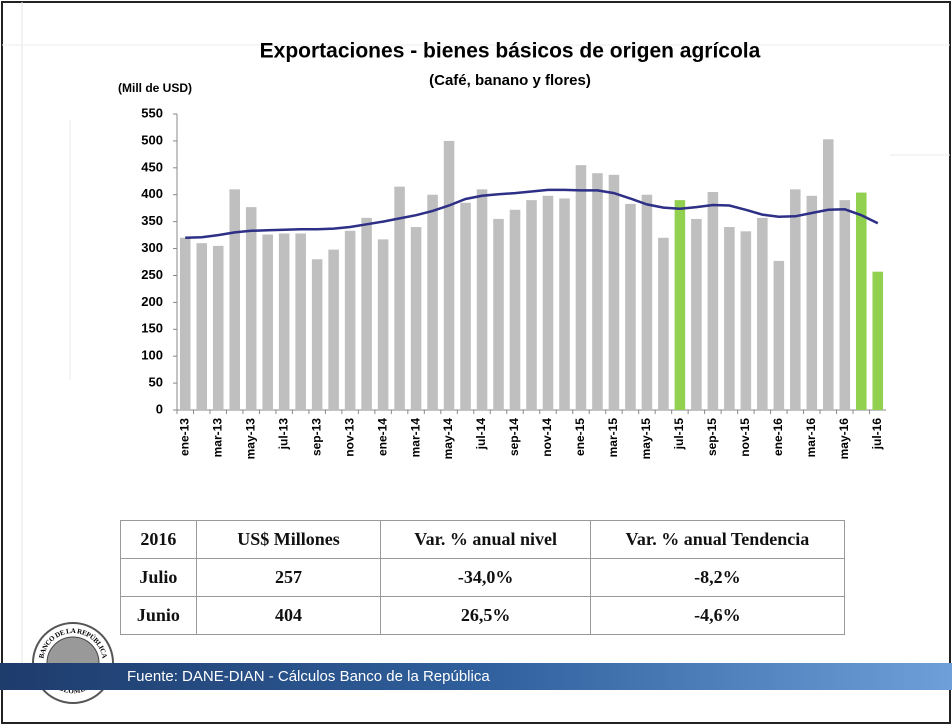  Describe the element at coordinates (485, 539) in the screenshot. I see `header-cell: Var. % anual nivel` at that location.